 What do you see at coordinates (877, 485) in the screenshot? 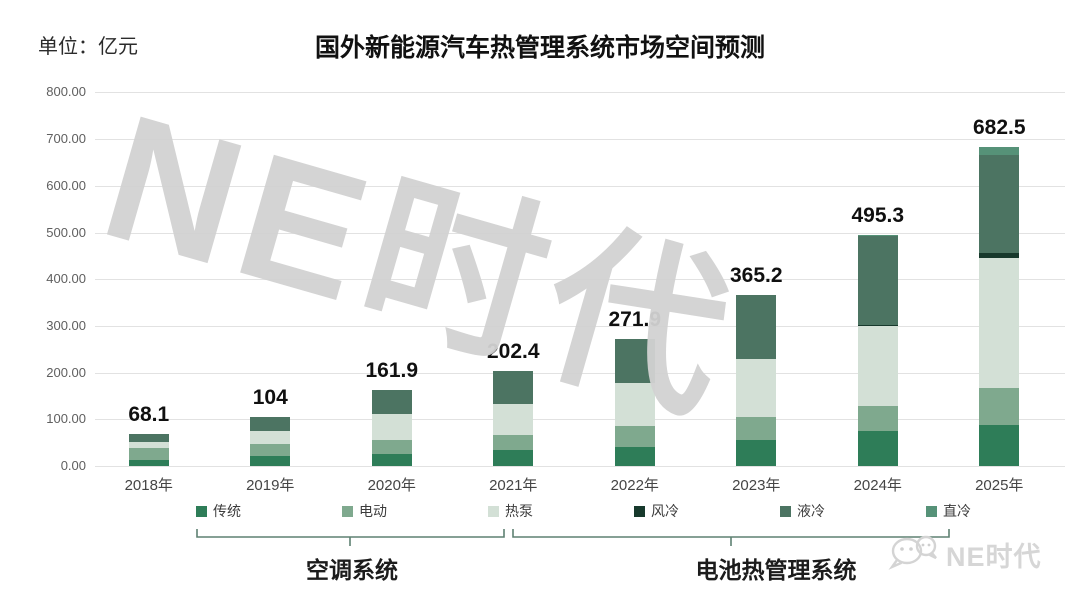
I see `x-tick-label: 2024年` at bounding box center [877, 485].